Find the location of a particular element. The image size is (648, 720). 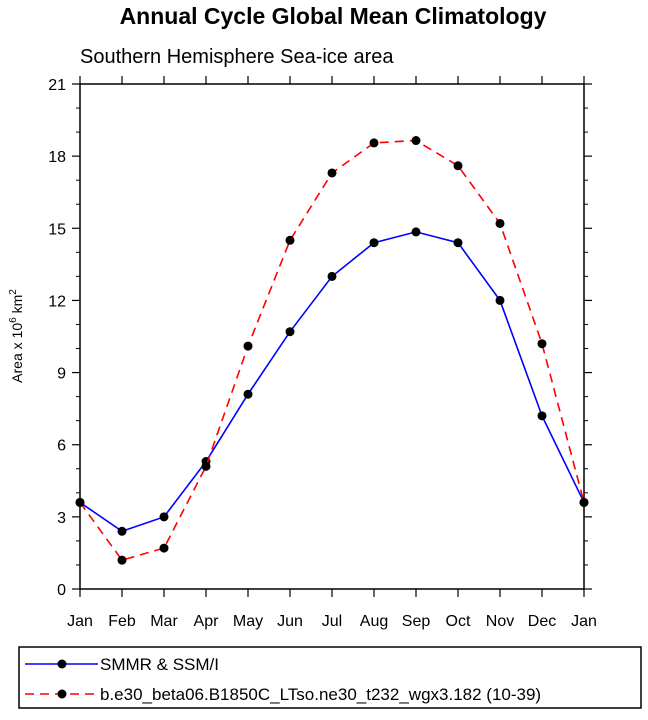

y-tick-label: 3 is located at coordinates (61, 518).